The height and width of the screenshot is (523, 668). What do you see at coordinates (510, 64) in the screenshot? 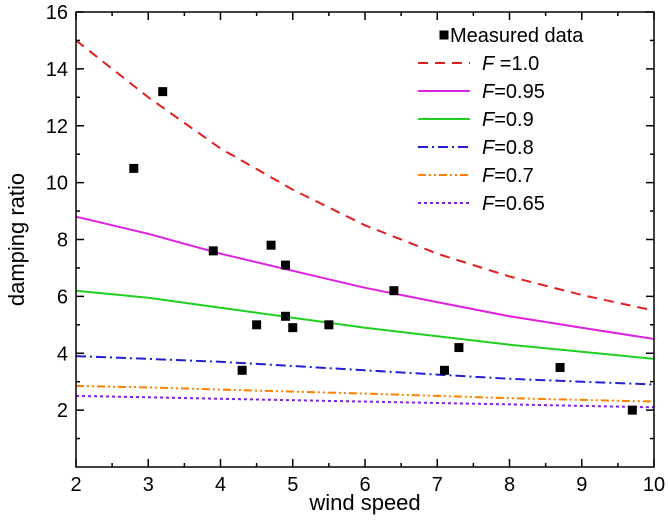
I see `legend-label-0: F =1.0` at bounding box center [510, 64].